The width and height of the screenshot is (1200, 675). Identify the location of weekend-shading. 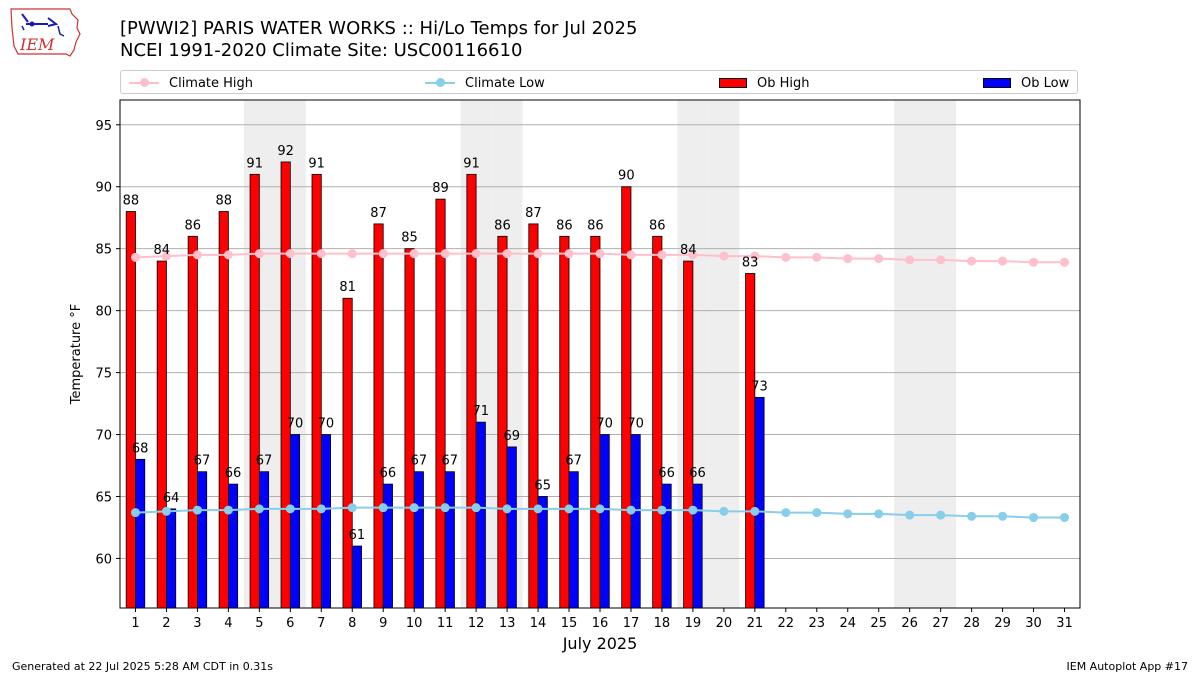
(724, 354).